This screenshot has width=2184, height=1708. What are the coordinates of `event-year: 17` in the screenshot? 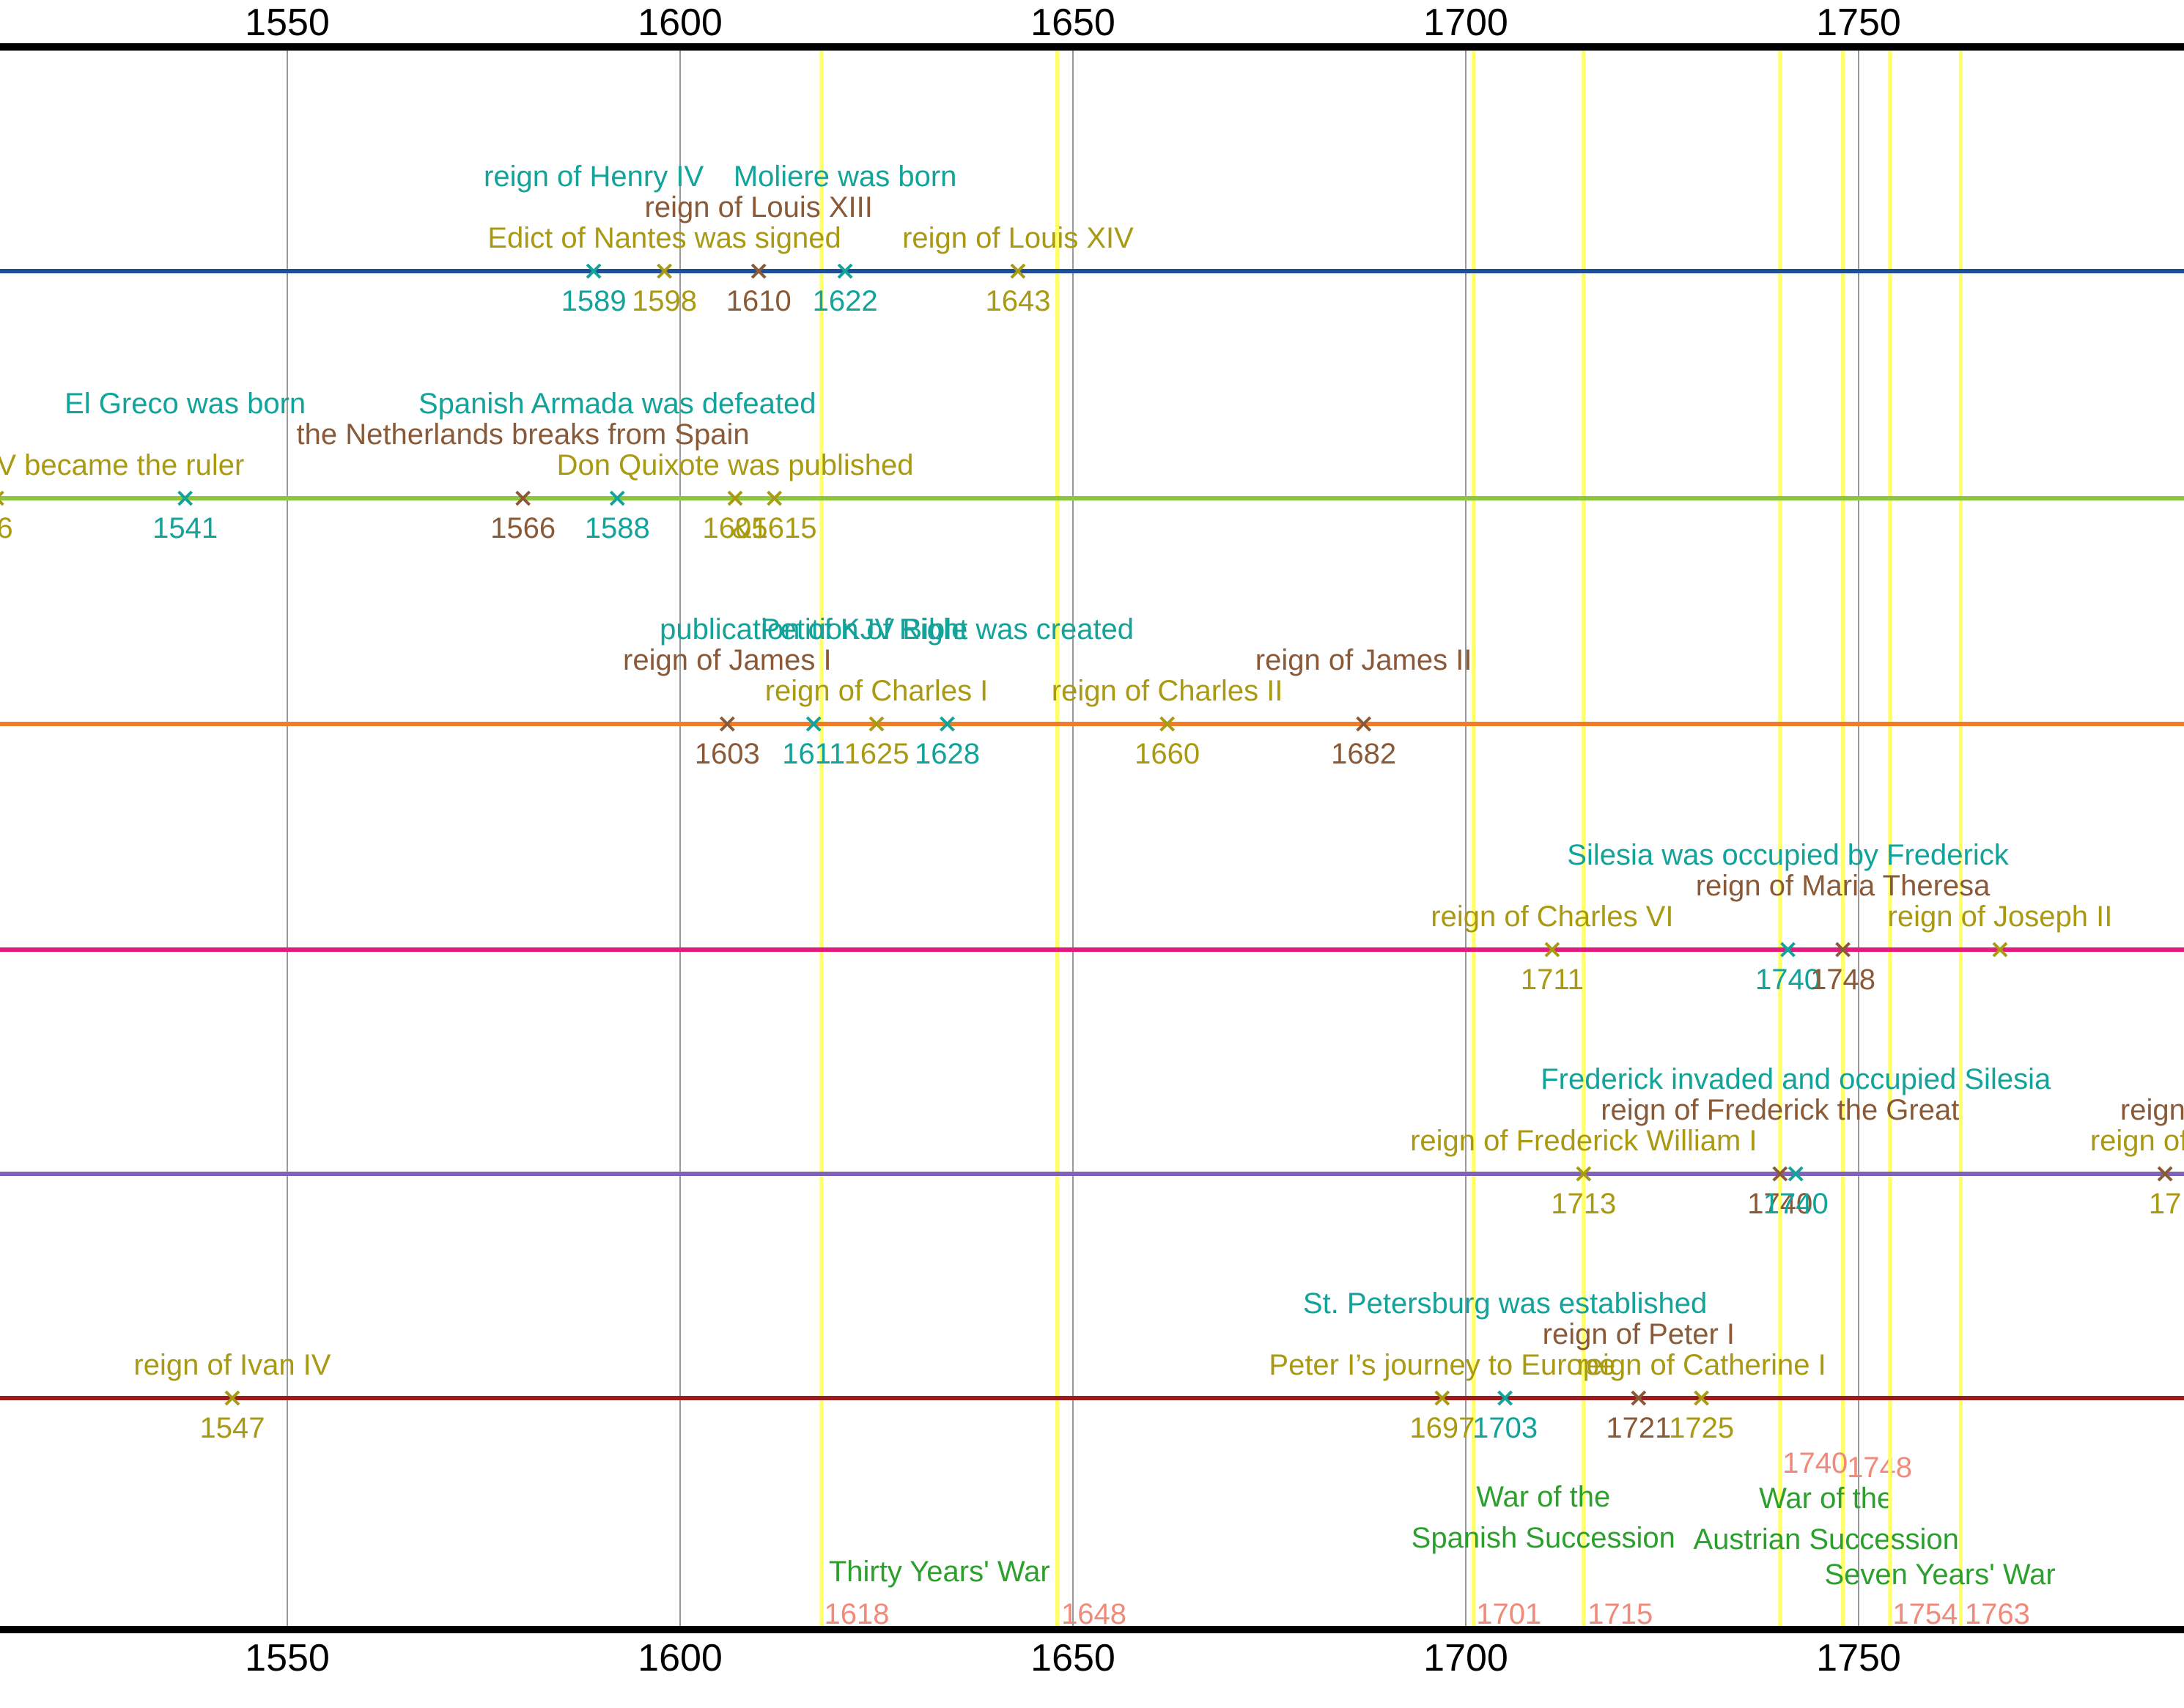 It's located at (2165, 1204).